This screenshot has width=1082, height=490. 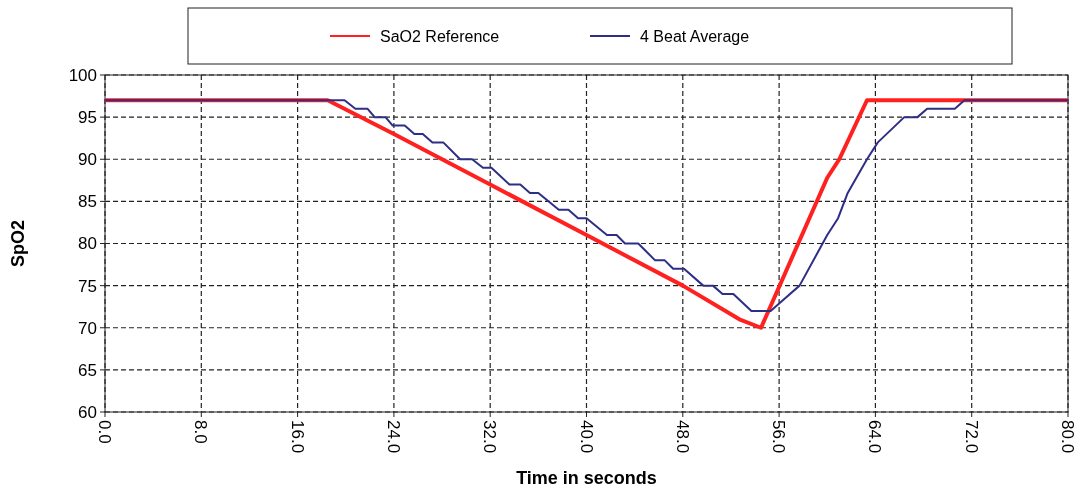 What do you see at coordinates (1068, 437) in the screenshot?
I see `x-tick-label: 80.0` at bounding box center [1068, 437].